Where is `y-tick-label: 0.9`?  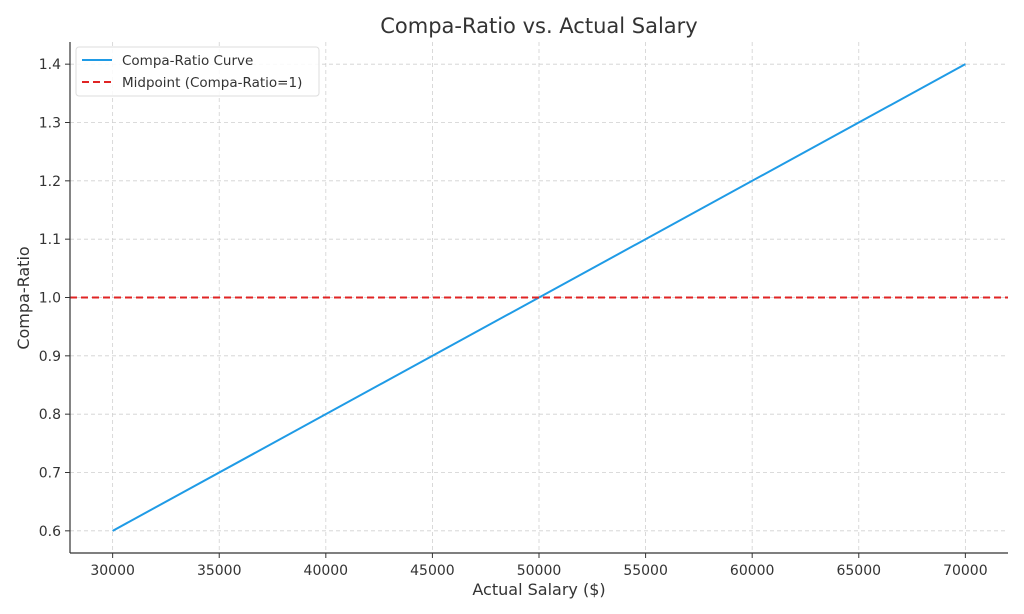 y-tick-label: 0.9 is located at coordinates (50, 357).